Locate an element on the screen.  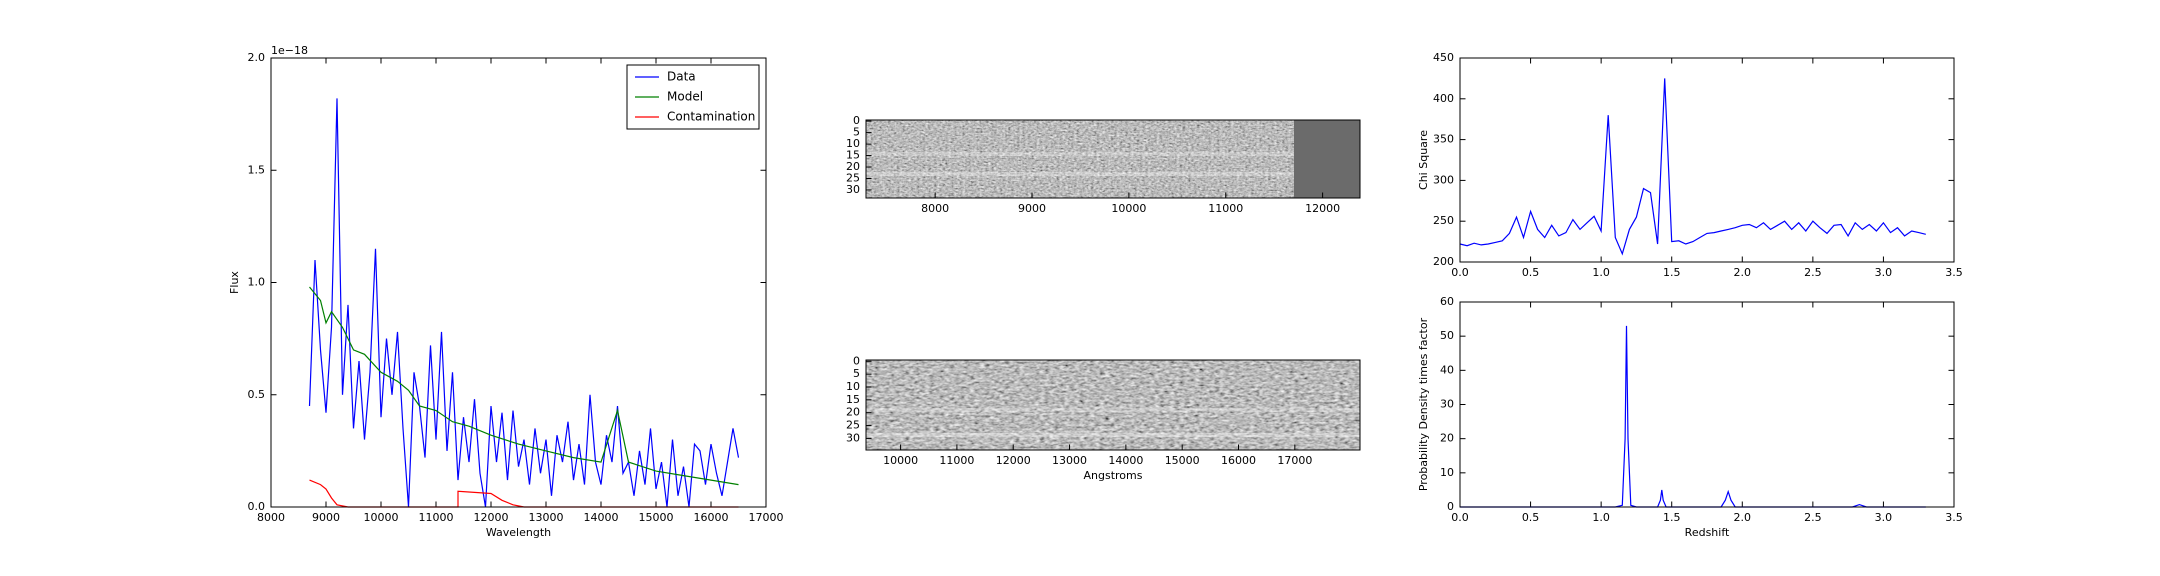
offset-label: 1e−18 is located at coordinates (289, 50).